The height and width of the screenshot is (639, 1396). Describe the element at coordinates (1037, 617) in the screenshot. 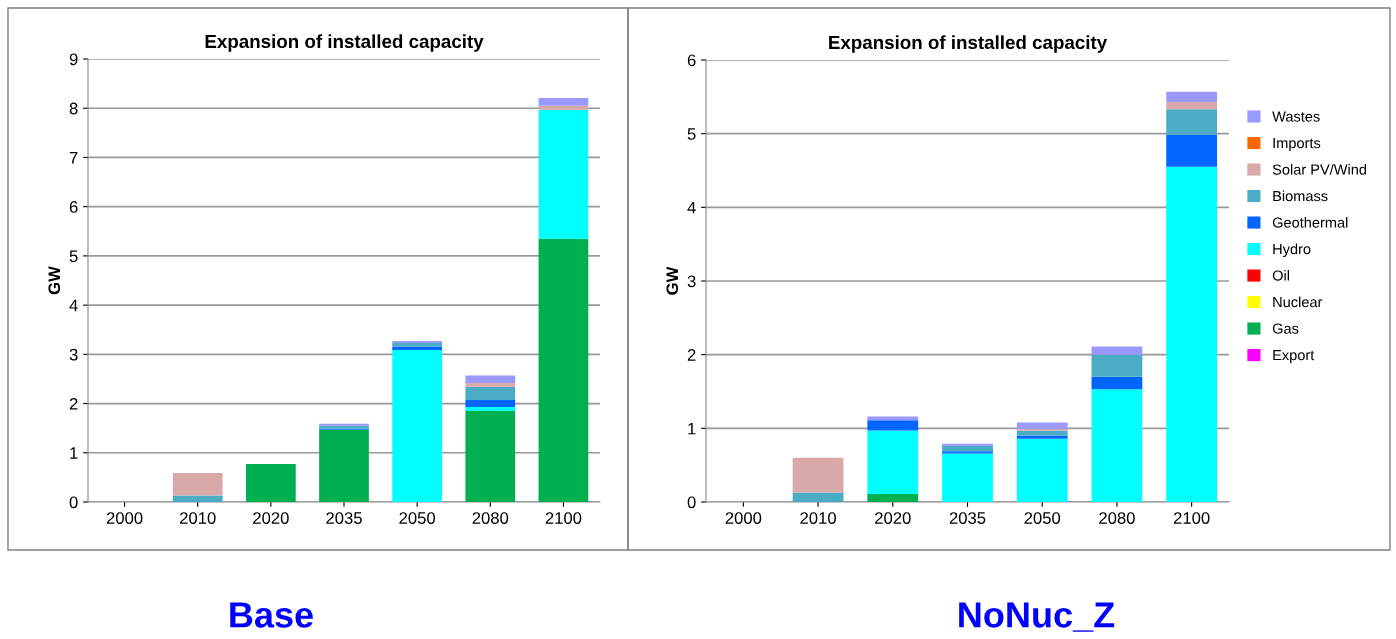

I see `text: NoNuc_Z` at that location.